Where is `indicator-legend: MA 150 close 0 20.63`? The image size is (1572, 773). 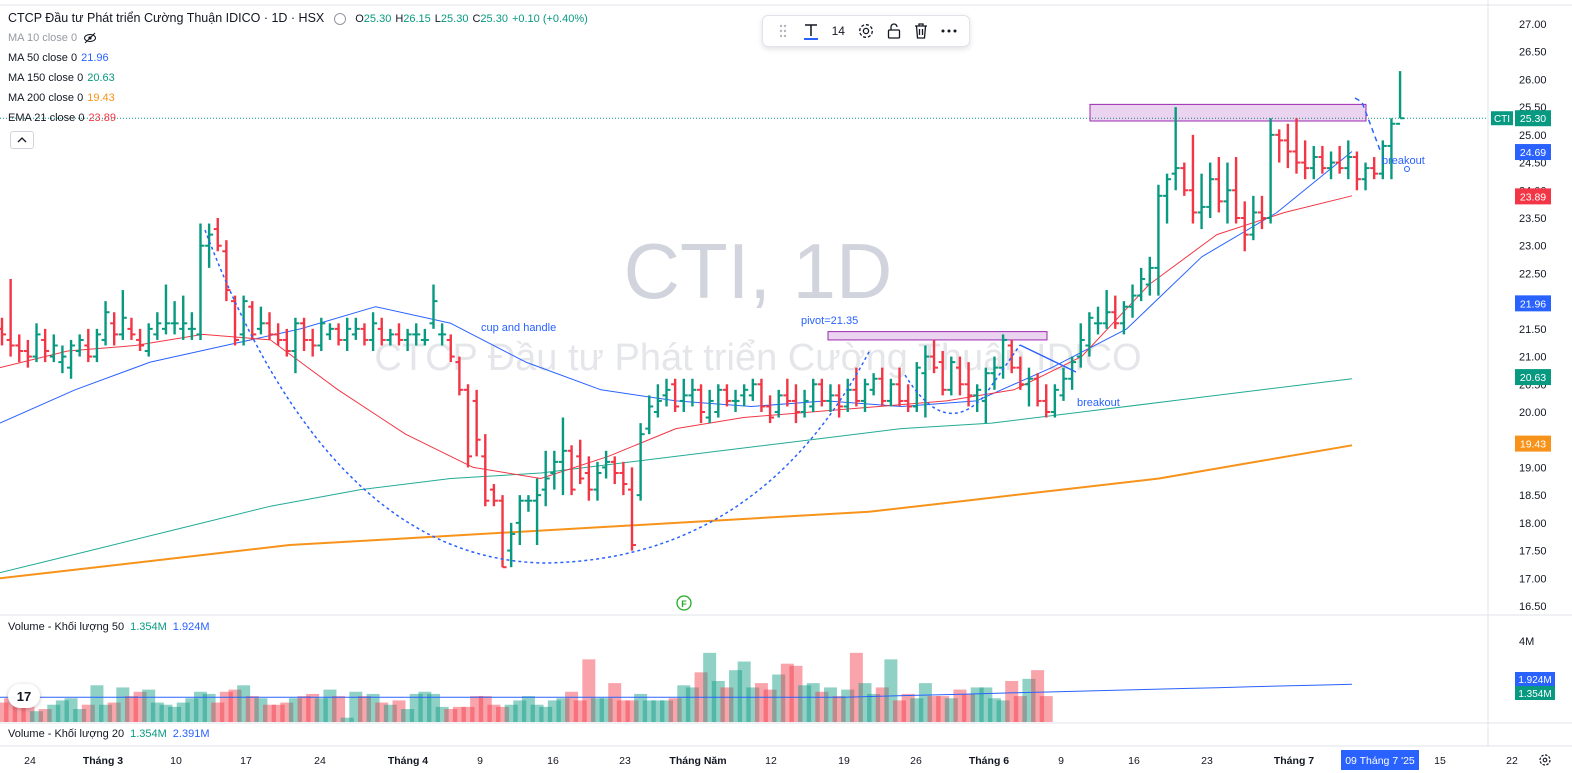
indicator-legend: MA 150 close 0 20.63 is located at coordinates (61, 78).